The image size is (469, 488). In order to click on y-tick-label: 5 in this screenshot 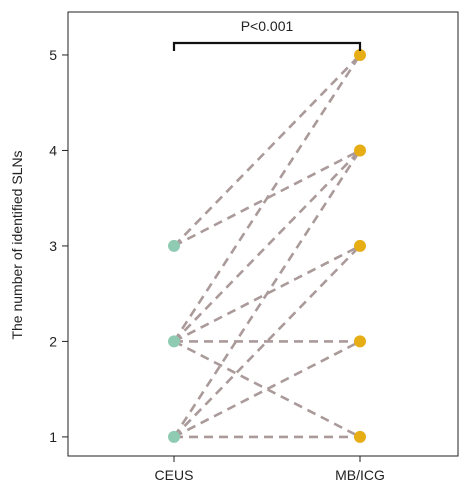, I will do `click(53, 55)`.